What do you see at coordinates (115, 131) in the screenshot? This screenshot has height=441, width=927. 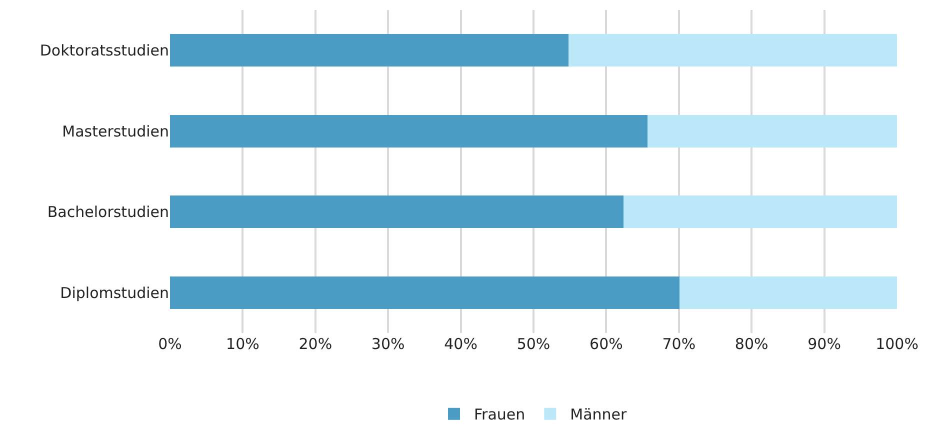 I see `y-tick-label: Masterstudien` at bounding box center [115, 131].